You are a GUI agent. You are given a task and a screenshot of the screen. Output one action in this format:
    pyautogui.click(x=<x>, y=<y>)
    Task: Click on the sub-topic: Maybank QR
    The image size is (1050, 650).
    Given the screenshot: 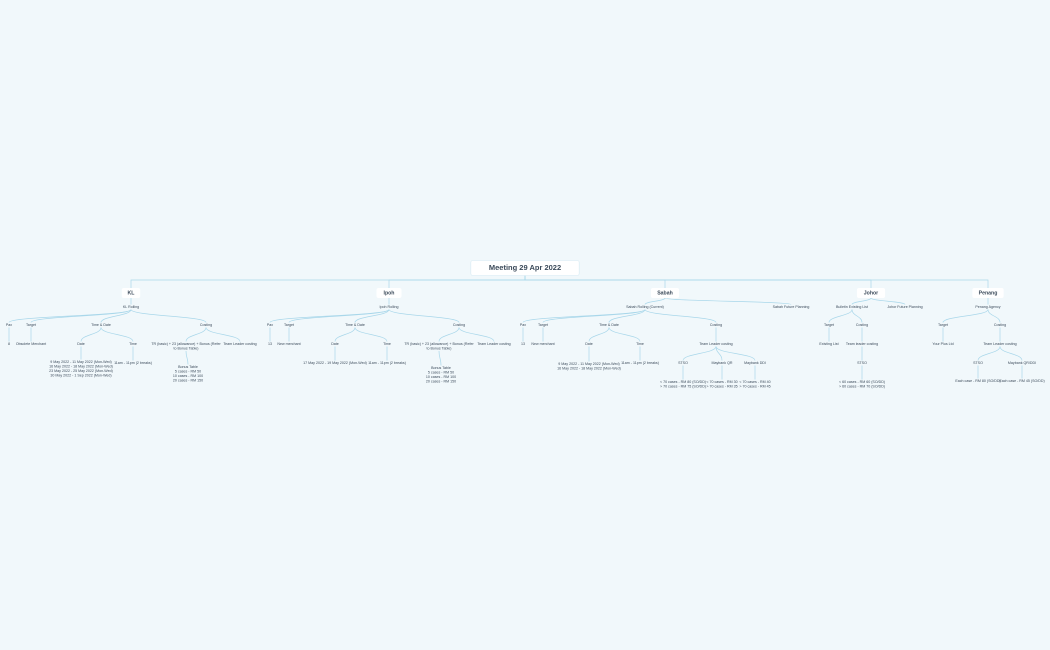 What is the action you would take?
    pyautogui.click(x=722, y=363)
    